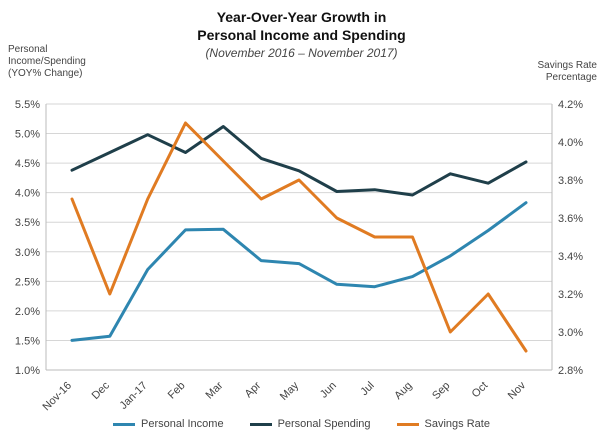 The image size is (603, 435). Describe the element at coordinates (570, 105) in the screenshot. I see `y-tick-label-right: 4.2%` at that location.